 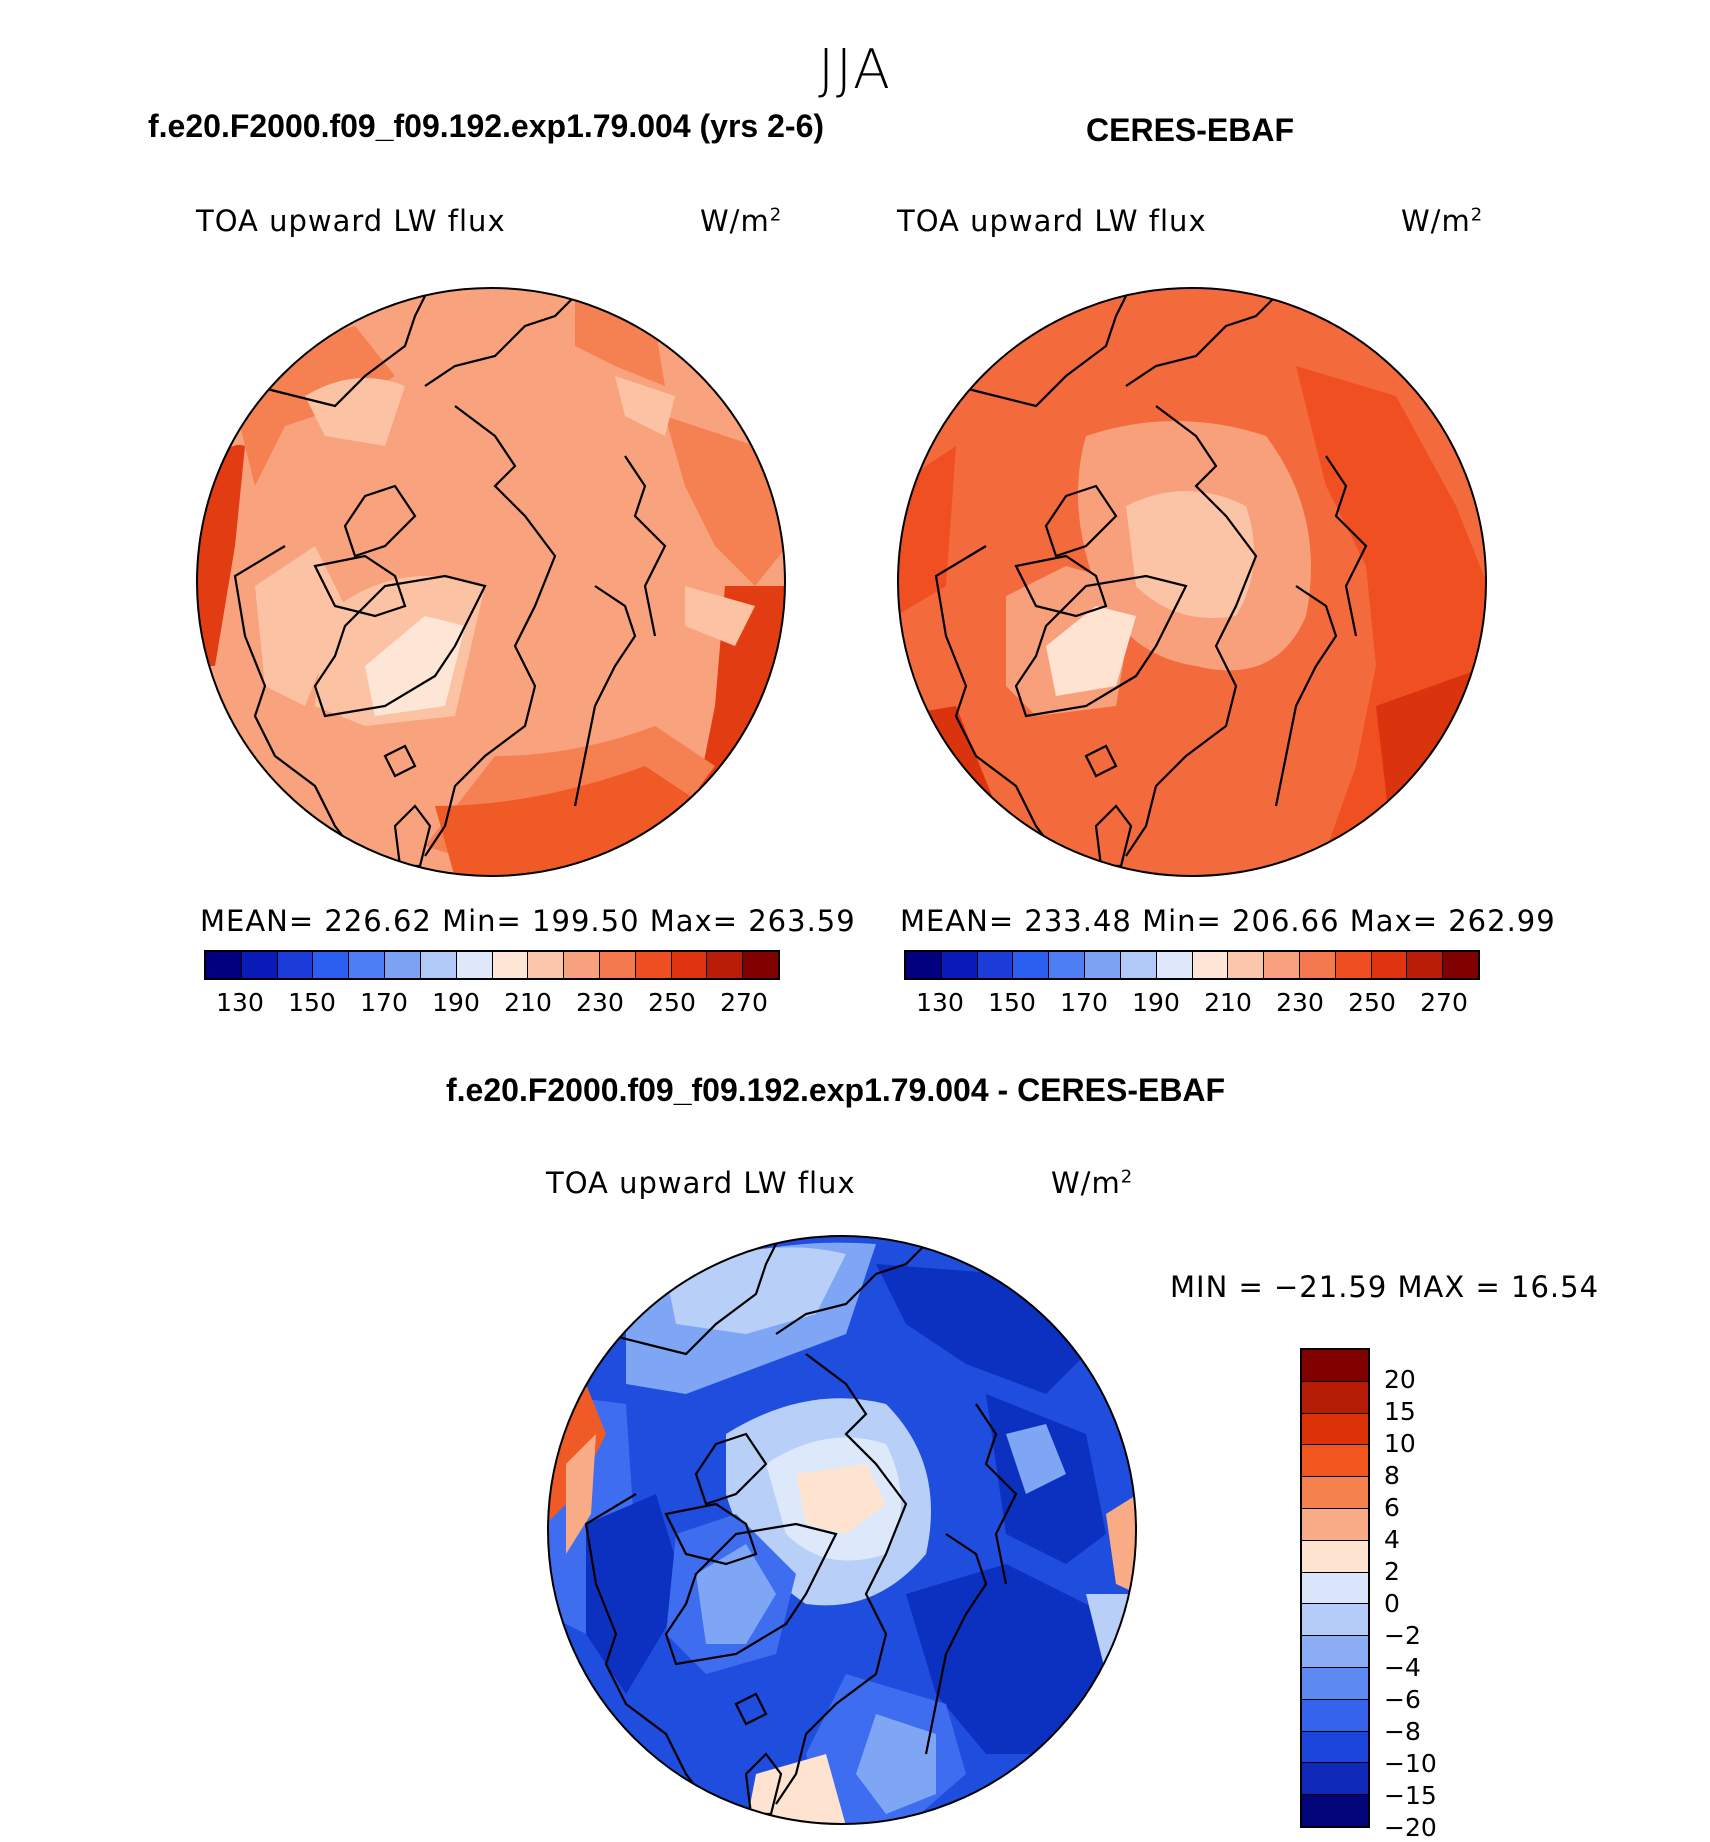 I want to click on diff-variable-label: TOA upward LW flux, so click(x=701, y=1183).